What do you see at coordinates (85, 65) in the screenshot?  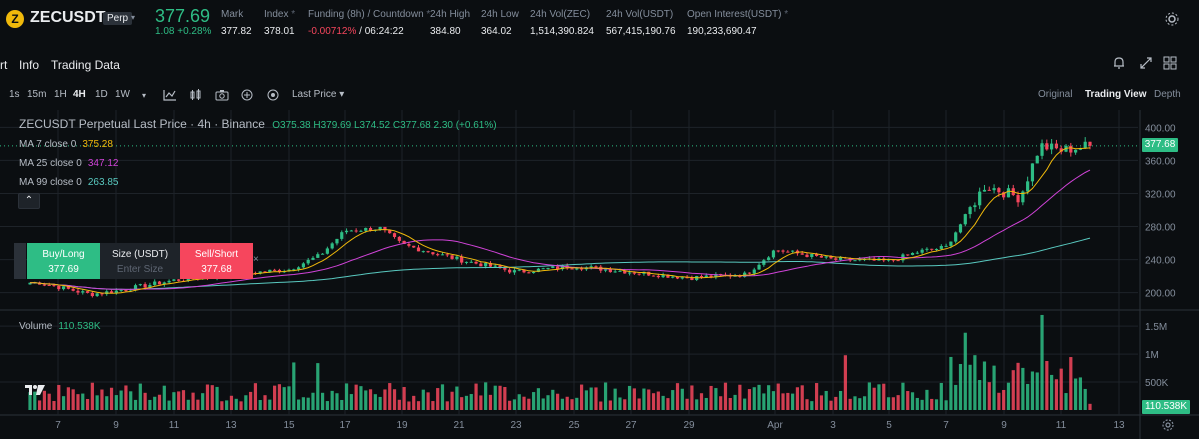 I see `tab-trading-data: Trading Data` at bounding box center [85, 65].